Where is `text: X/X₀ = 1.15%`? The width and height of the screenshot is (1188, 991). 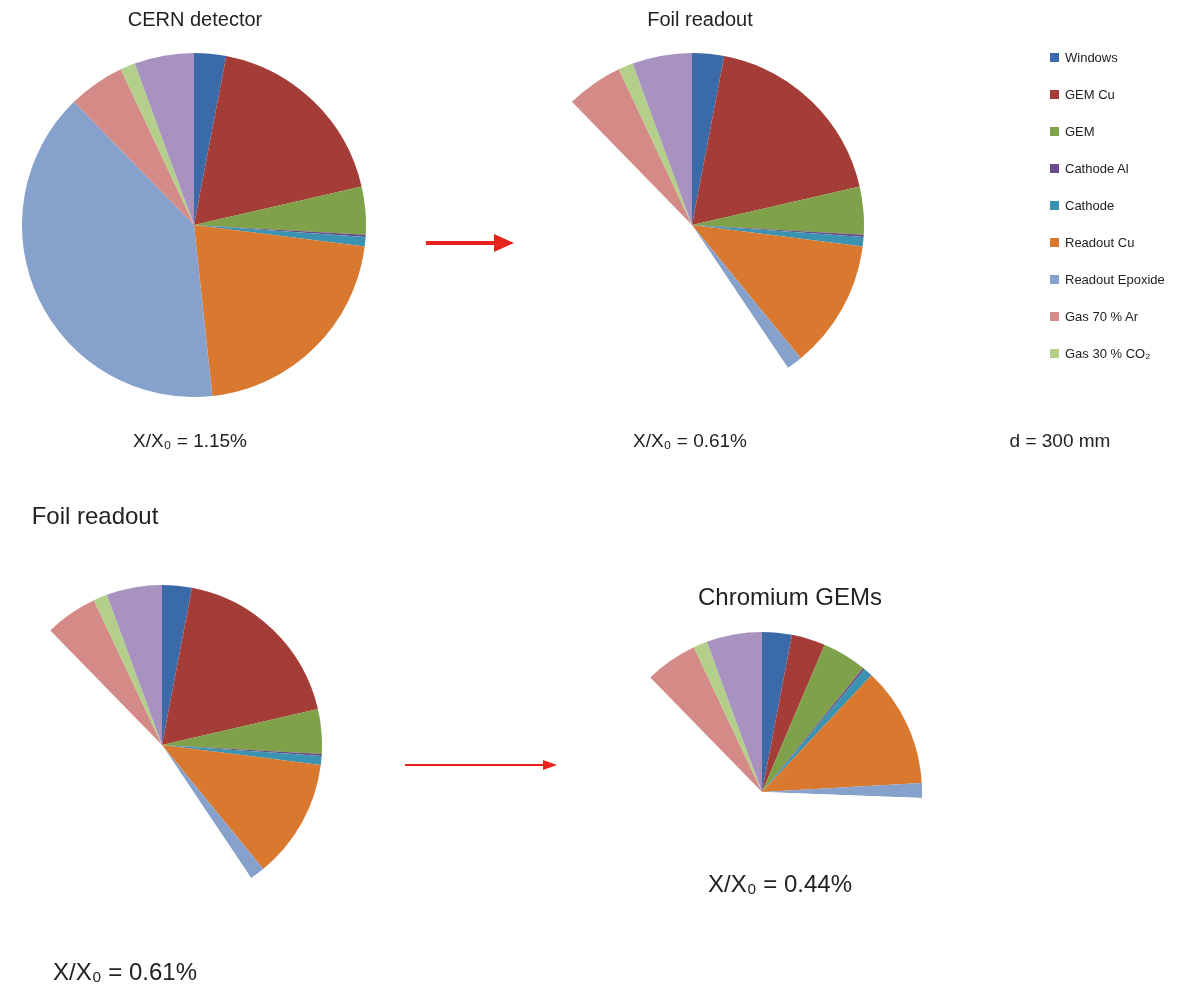
text: X/X₀ = 1.15% is located at coordinates (190, 441).